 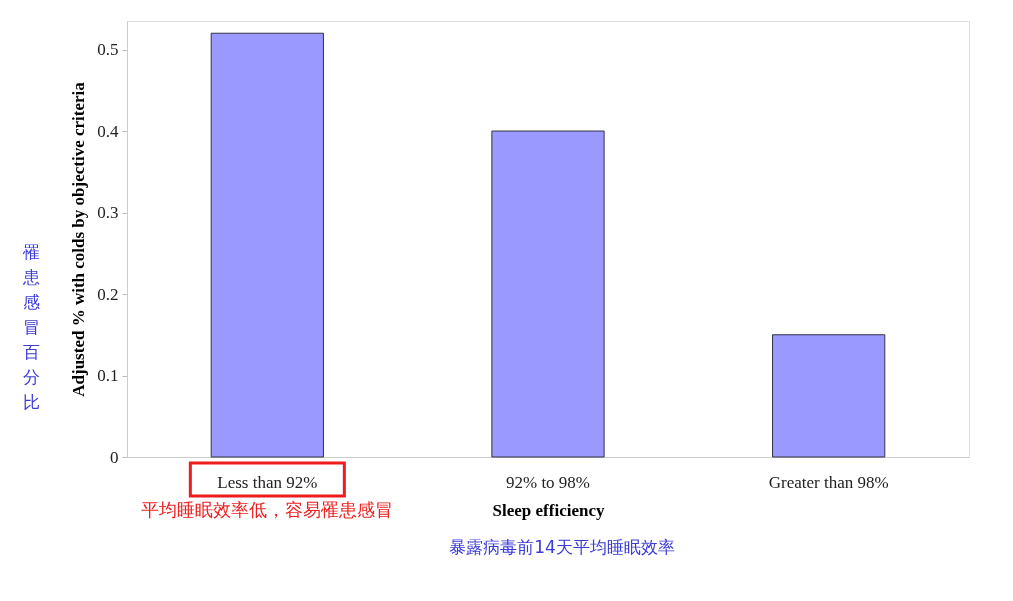 What do you see at coordinates (79, 239) in the screenshot?
I see `y-axis-title: Adjusted % with colds by objective criteria` at bounding box center [79, 239].